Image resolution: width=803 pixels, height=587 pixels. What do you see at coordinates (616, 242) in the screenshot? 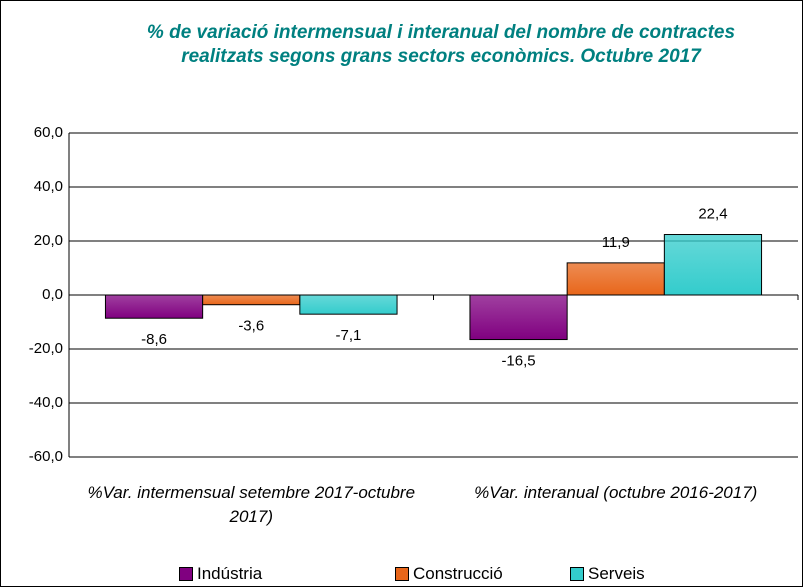
I see `data-label: 11,9` at bounding box center [616, 242].